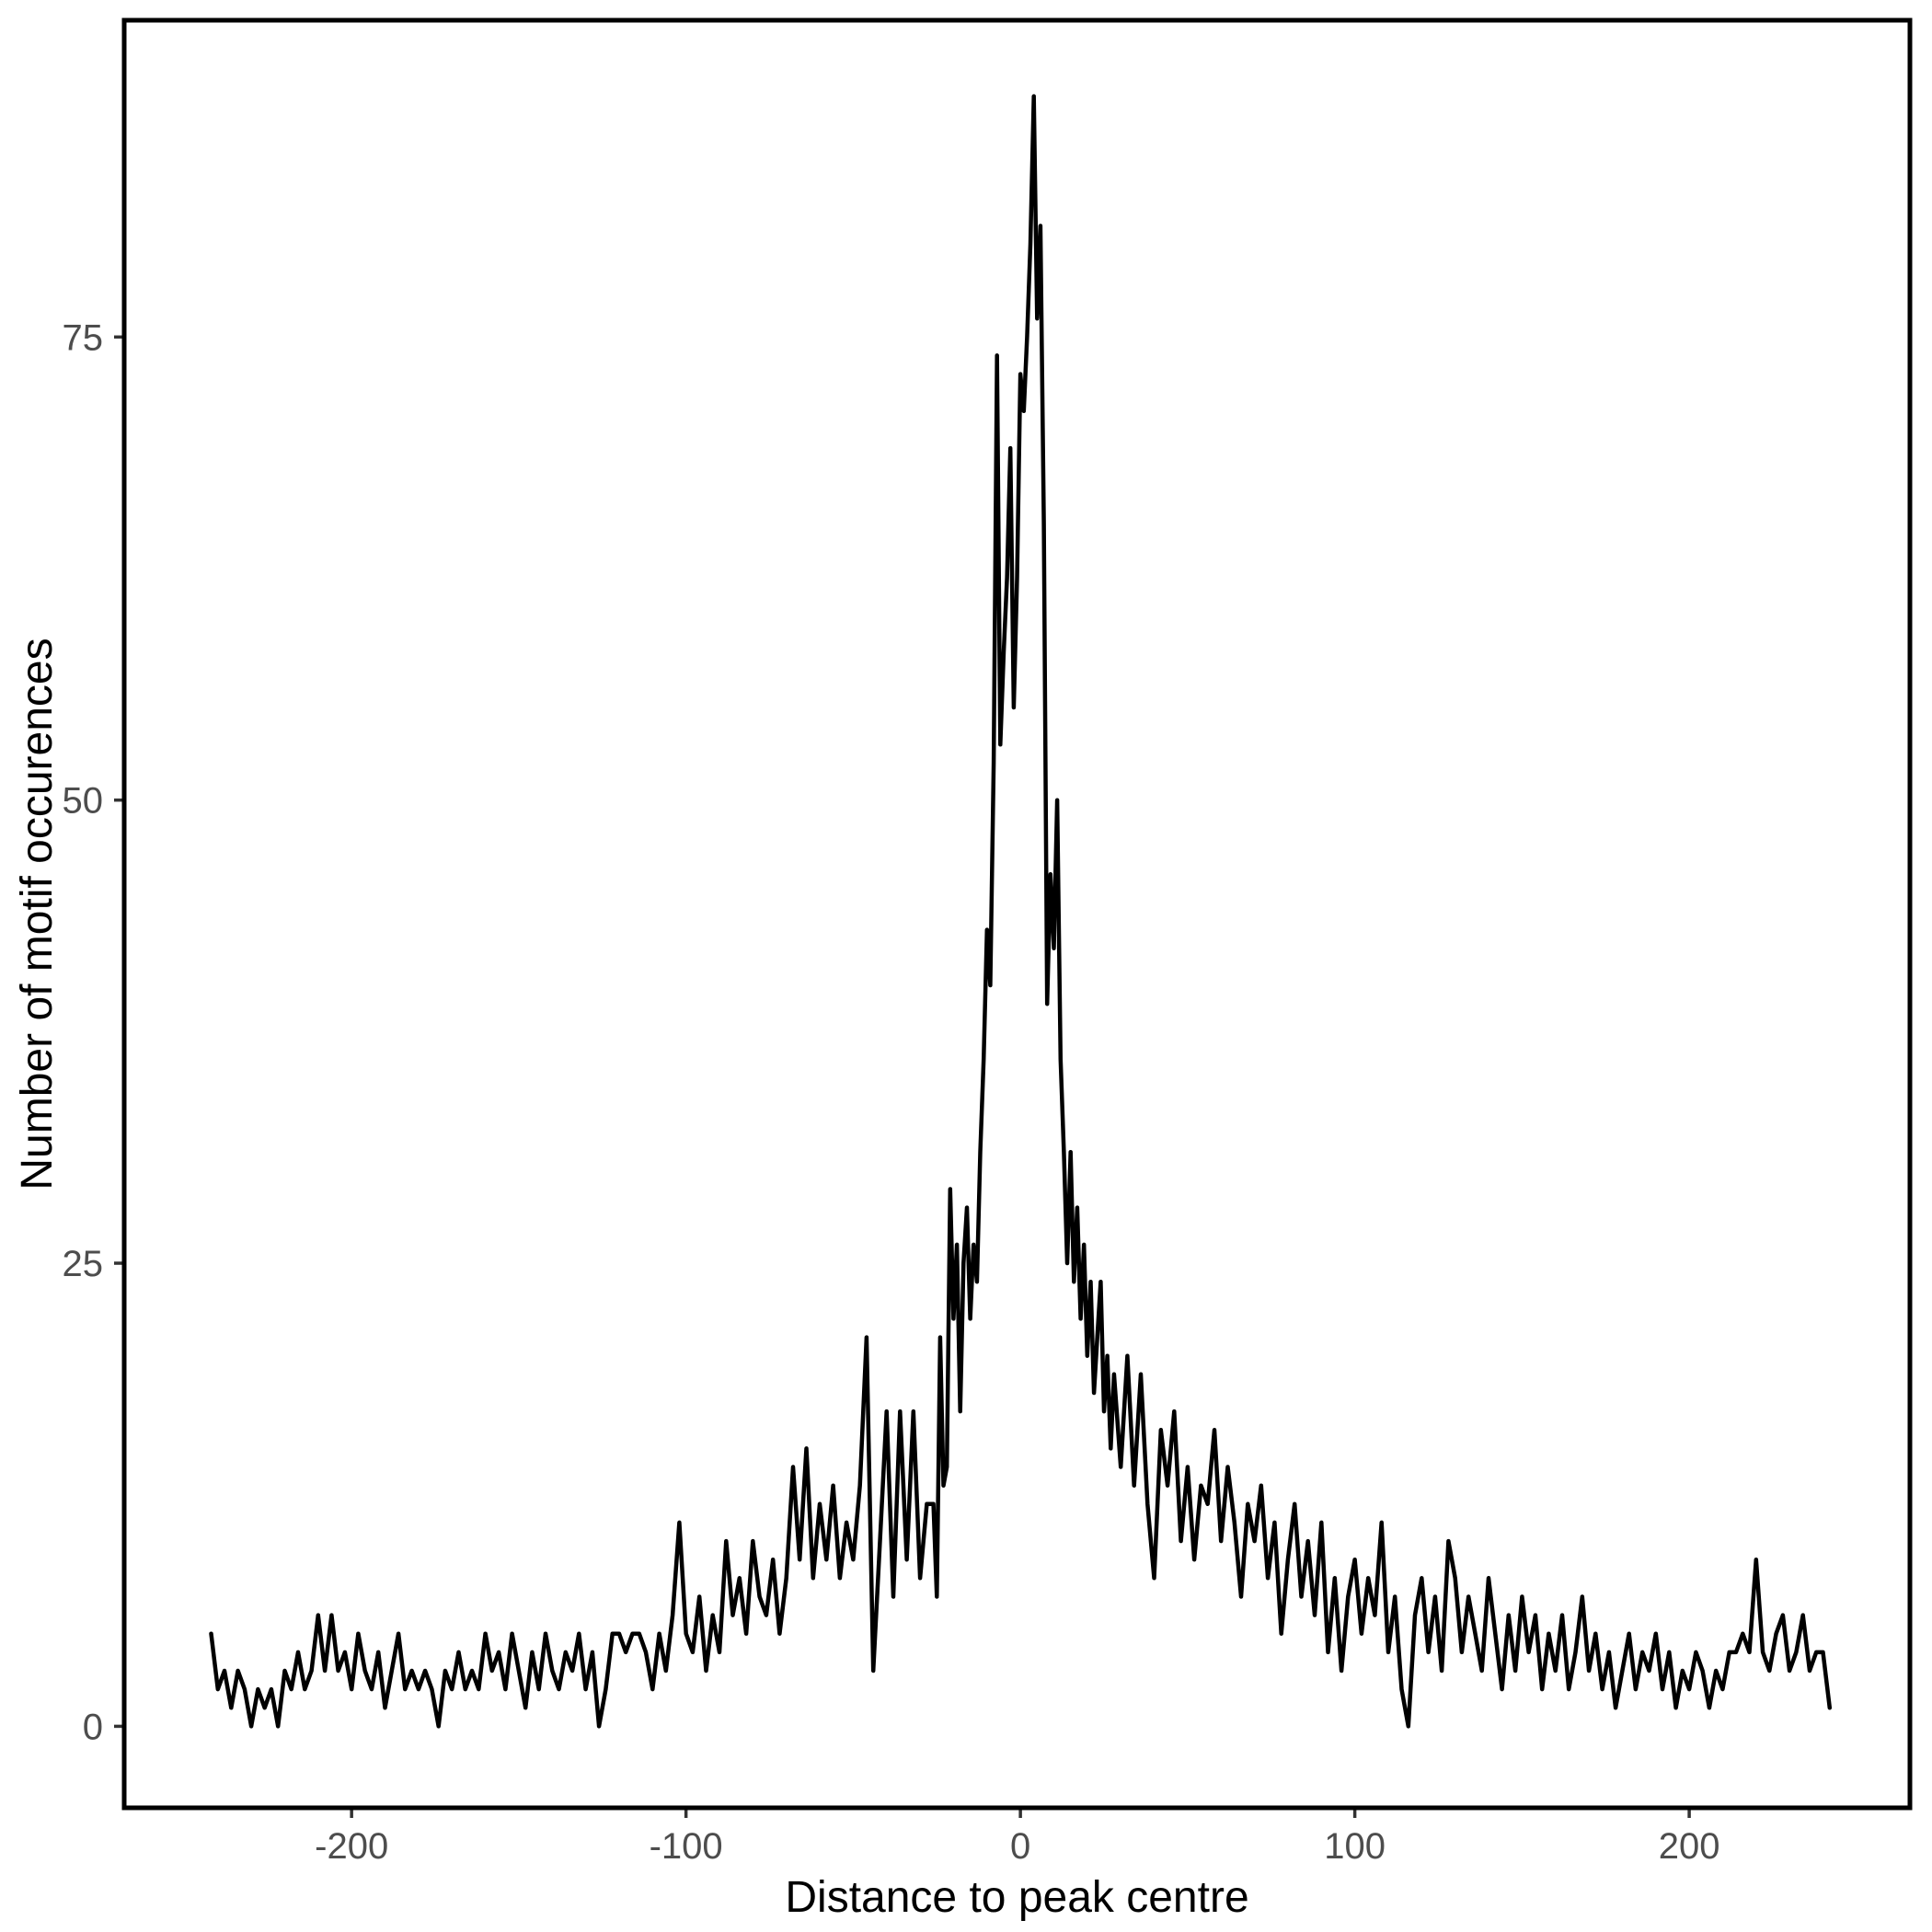  Describe the element at coordinates (83, 1264) in the screenshot. I see `y-tick-label: 25` at that location.